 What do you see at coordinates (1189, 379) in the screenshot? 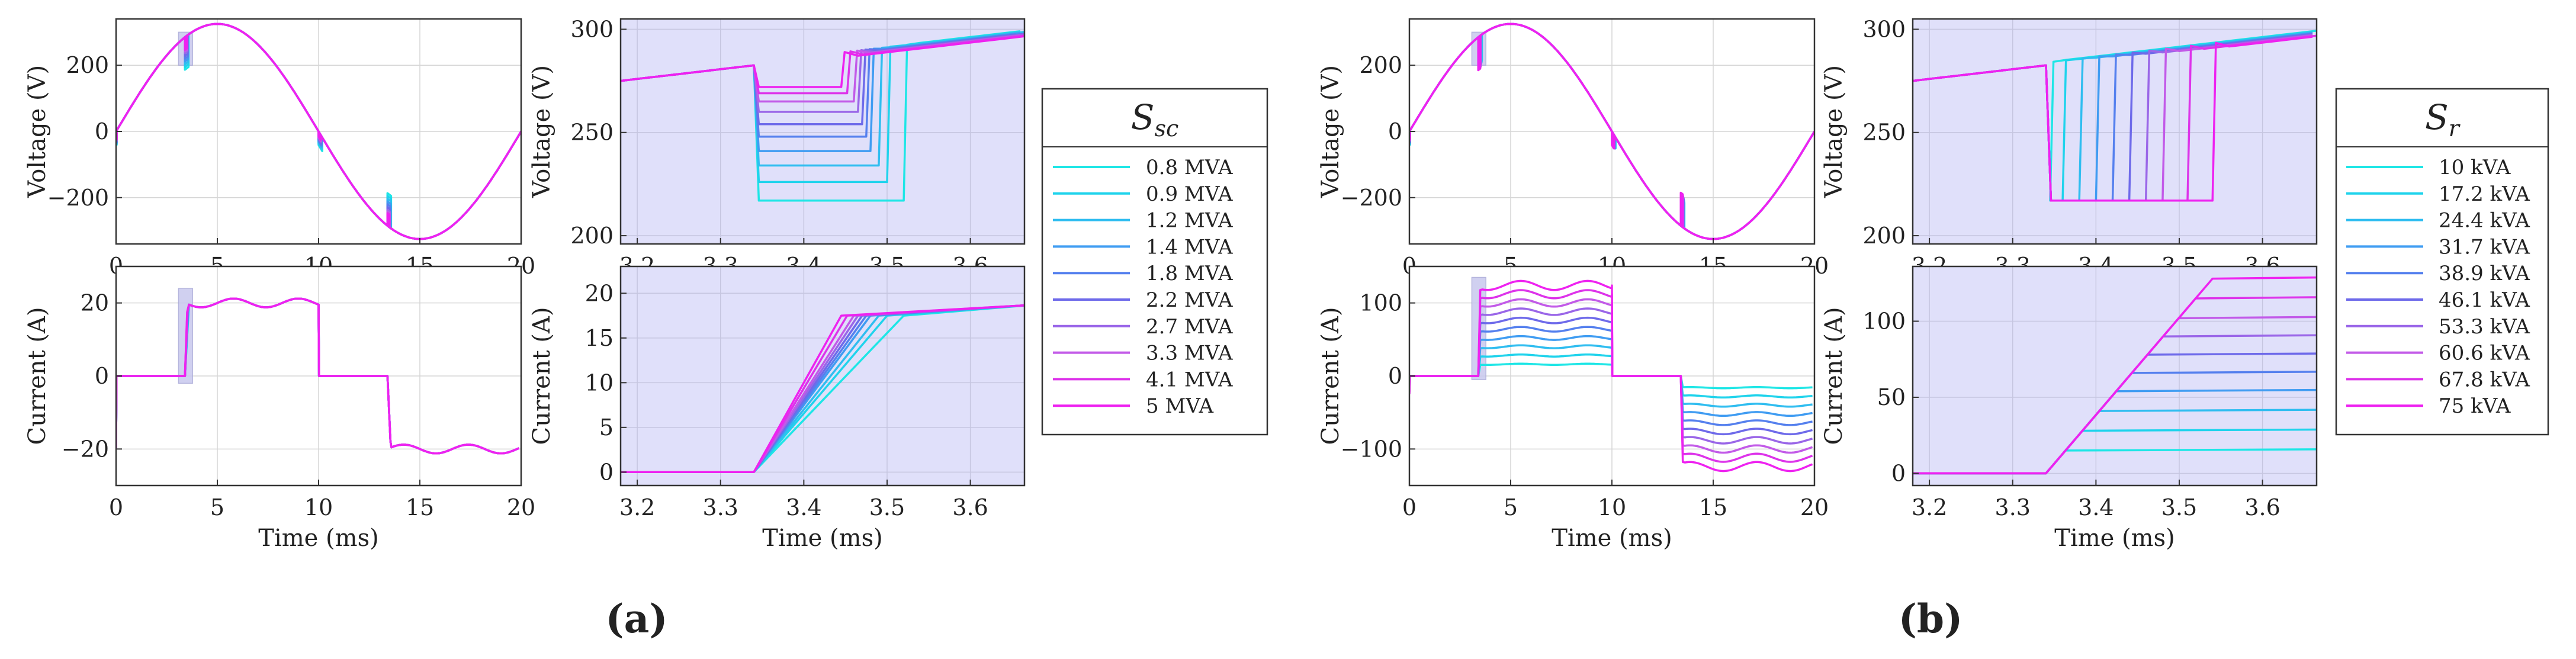
I see `legend-a-label-9: 4.1 MVA` at bounding box center [1189, 379].